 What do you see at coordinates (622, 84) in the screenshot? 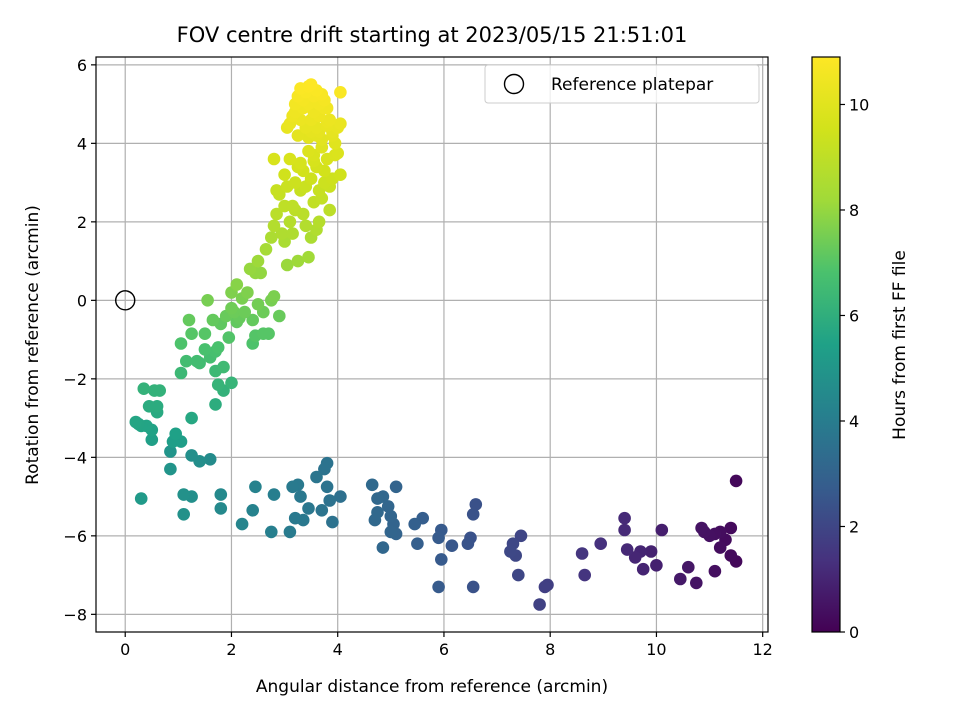
I see `legend: Reference platepar` at bounding box center [622, 84].